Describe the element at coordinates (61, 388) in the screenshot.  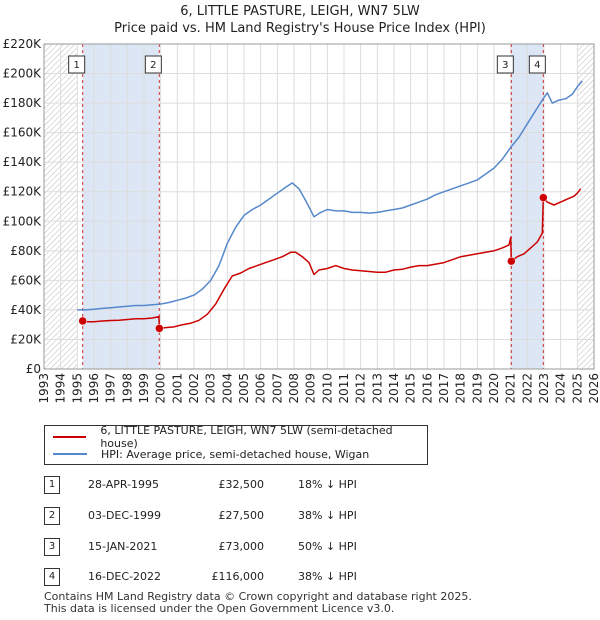
I see `x-tick-label: 1994` at that location.